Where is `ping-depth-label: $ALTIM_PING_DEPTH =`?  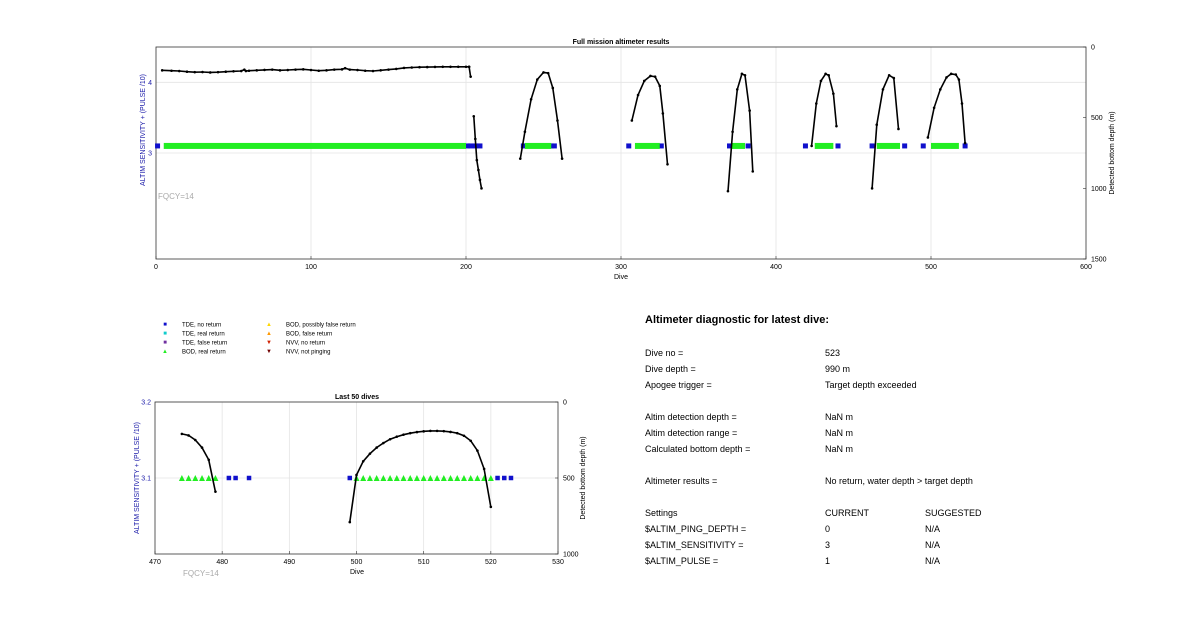 ping-depth-label: $ALTIM_PING_DEPTH = is located at coordinates (696, 529).